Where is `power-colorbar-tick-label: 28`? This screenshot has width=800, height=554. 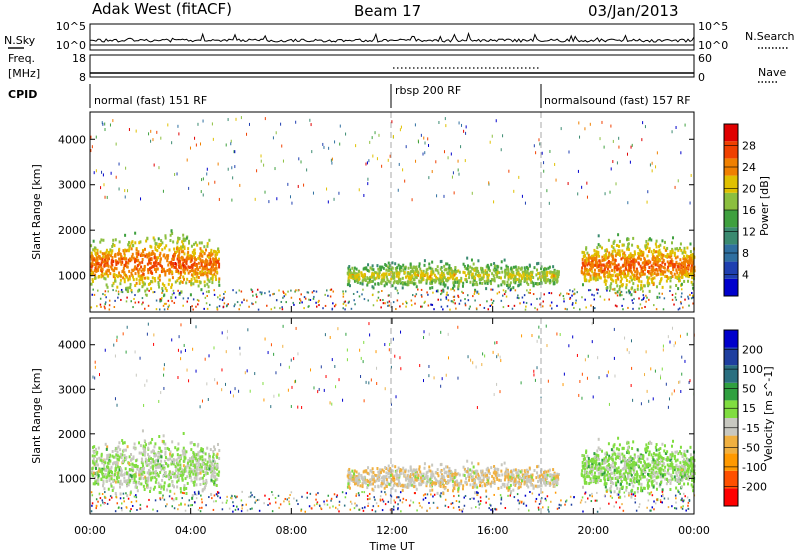
power-colorbar-tick-label: 28 is located at coordinates (749, 146).